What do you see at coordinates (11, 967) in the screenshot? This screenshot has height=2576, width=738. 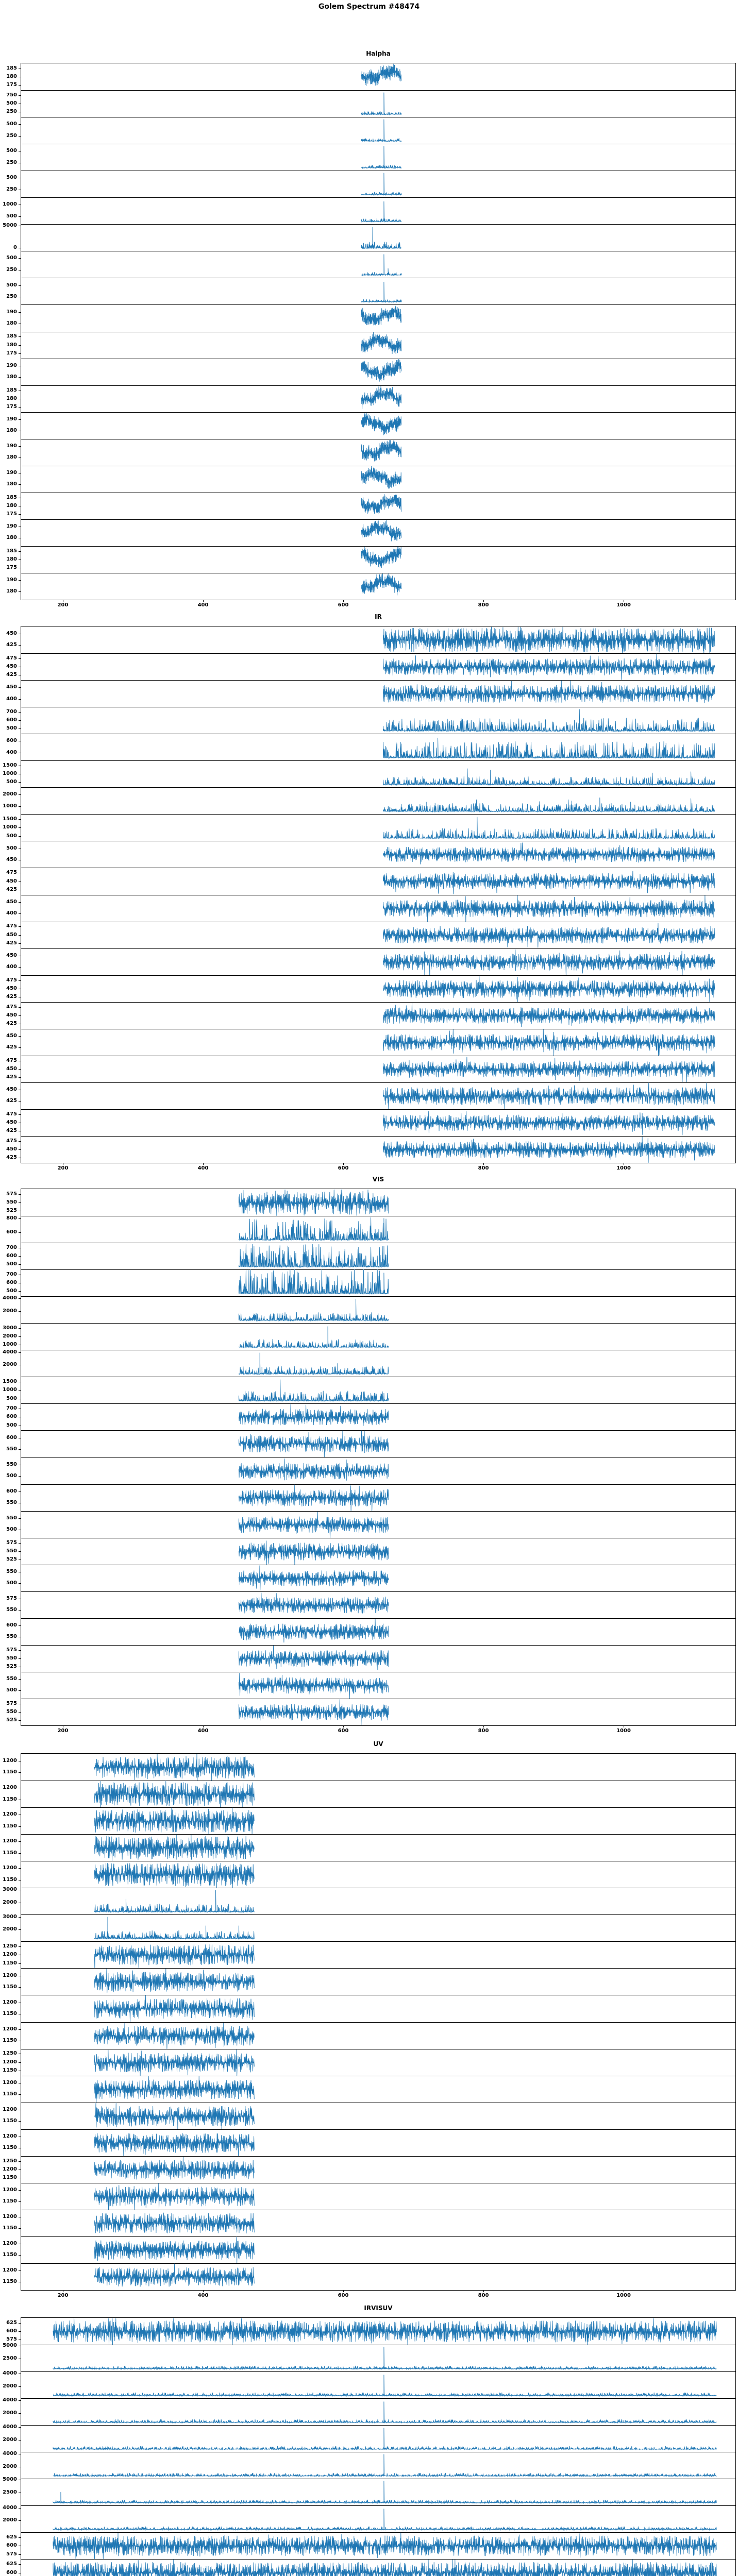 I see `y-tick-label: 400` at bounding box center [11, 967].